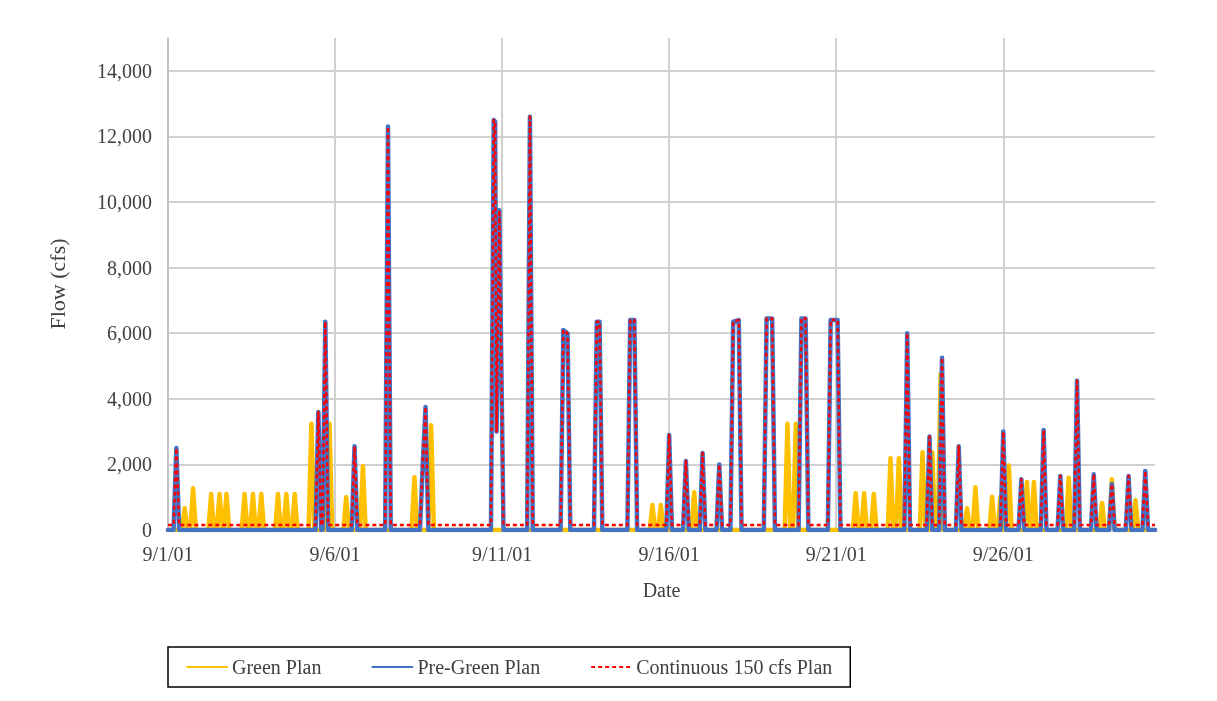 This screenshot has height=701, width=1217. What do you see at coordinates (479, 667) in the screenshot?
I see `legend-label: Pre-Green Plan` at bounding box center [479, 667].